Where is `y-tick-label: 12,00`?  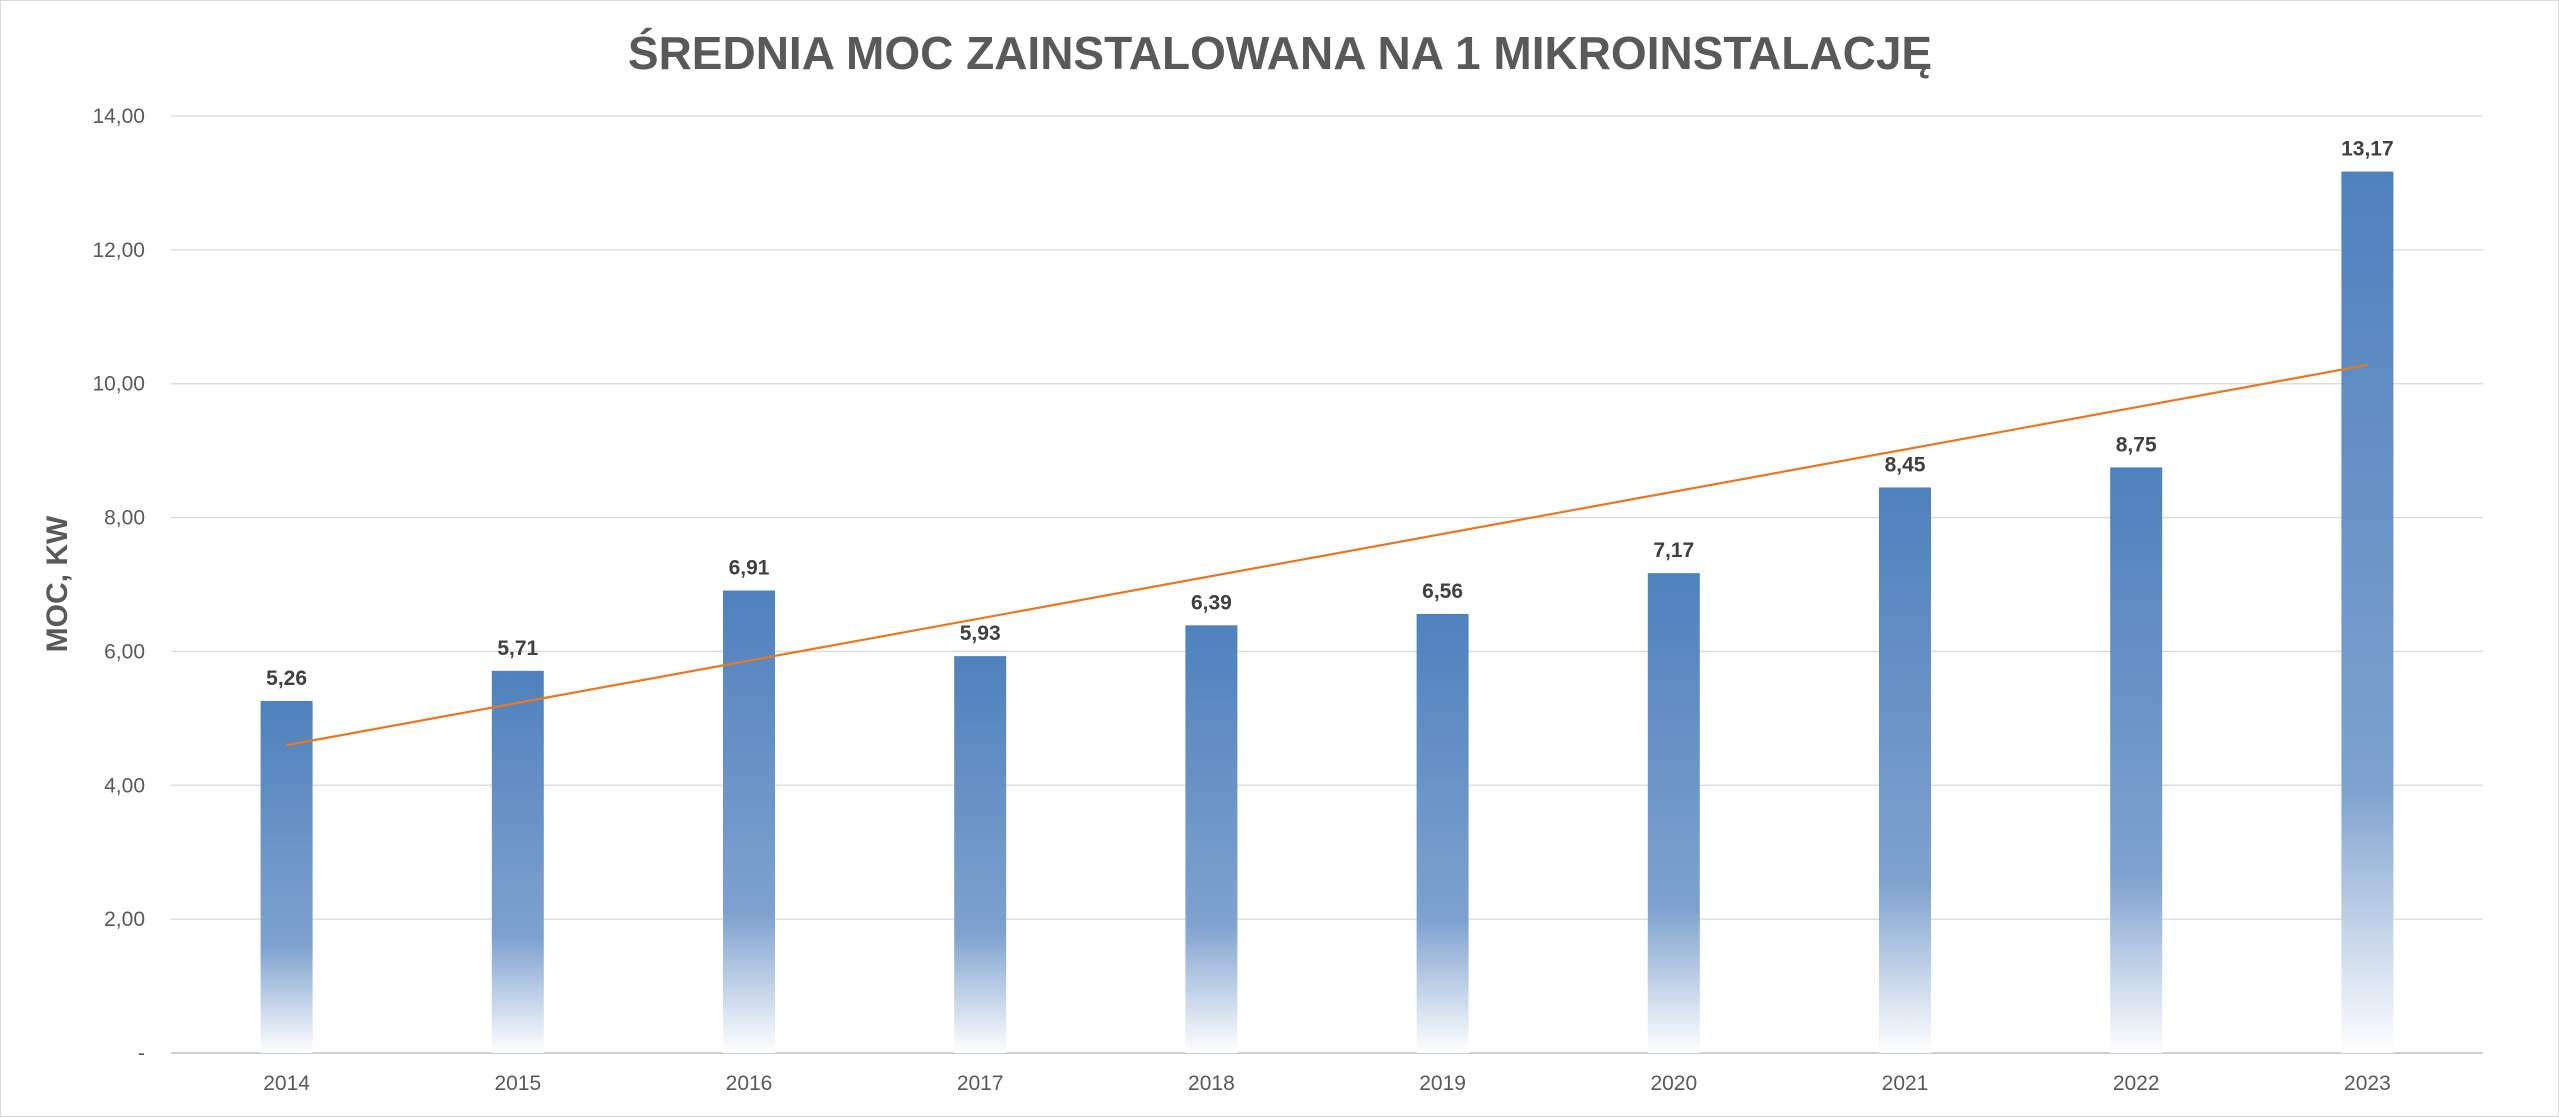 y-tick-label: 12,00 is located at coordinates (118, 250).